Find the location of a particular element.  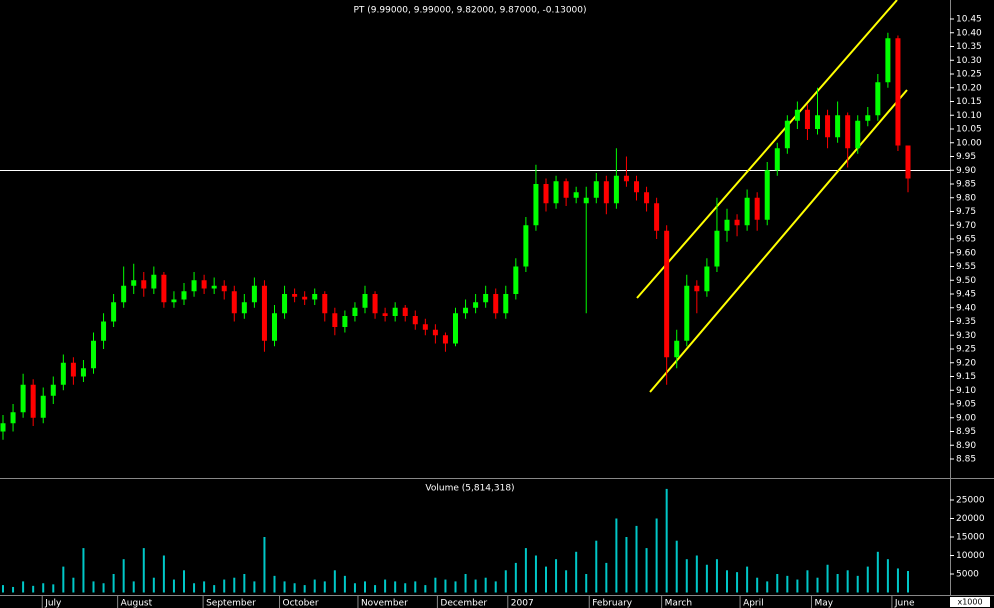

x-tick-label: June is located at coordinates (904, 603).